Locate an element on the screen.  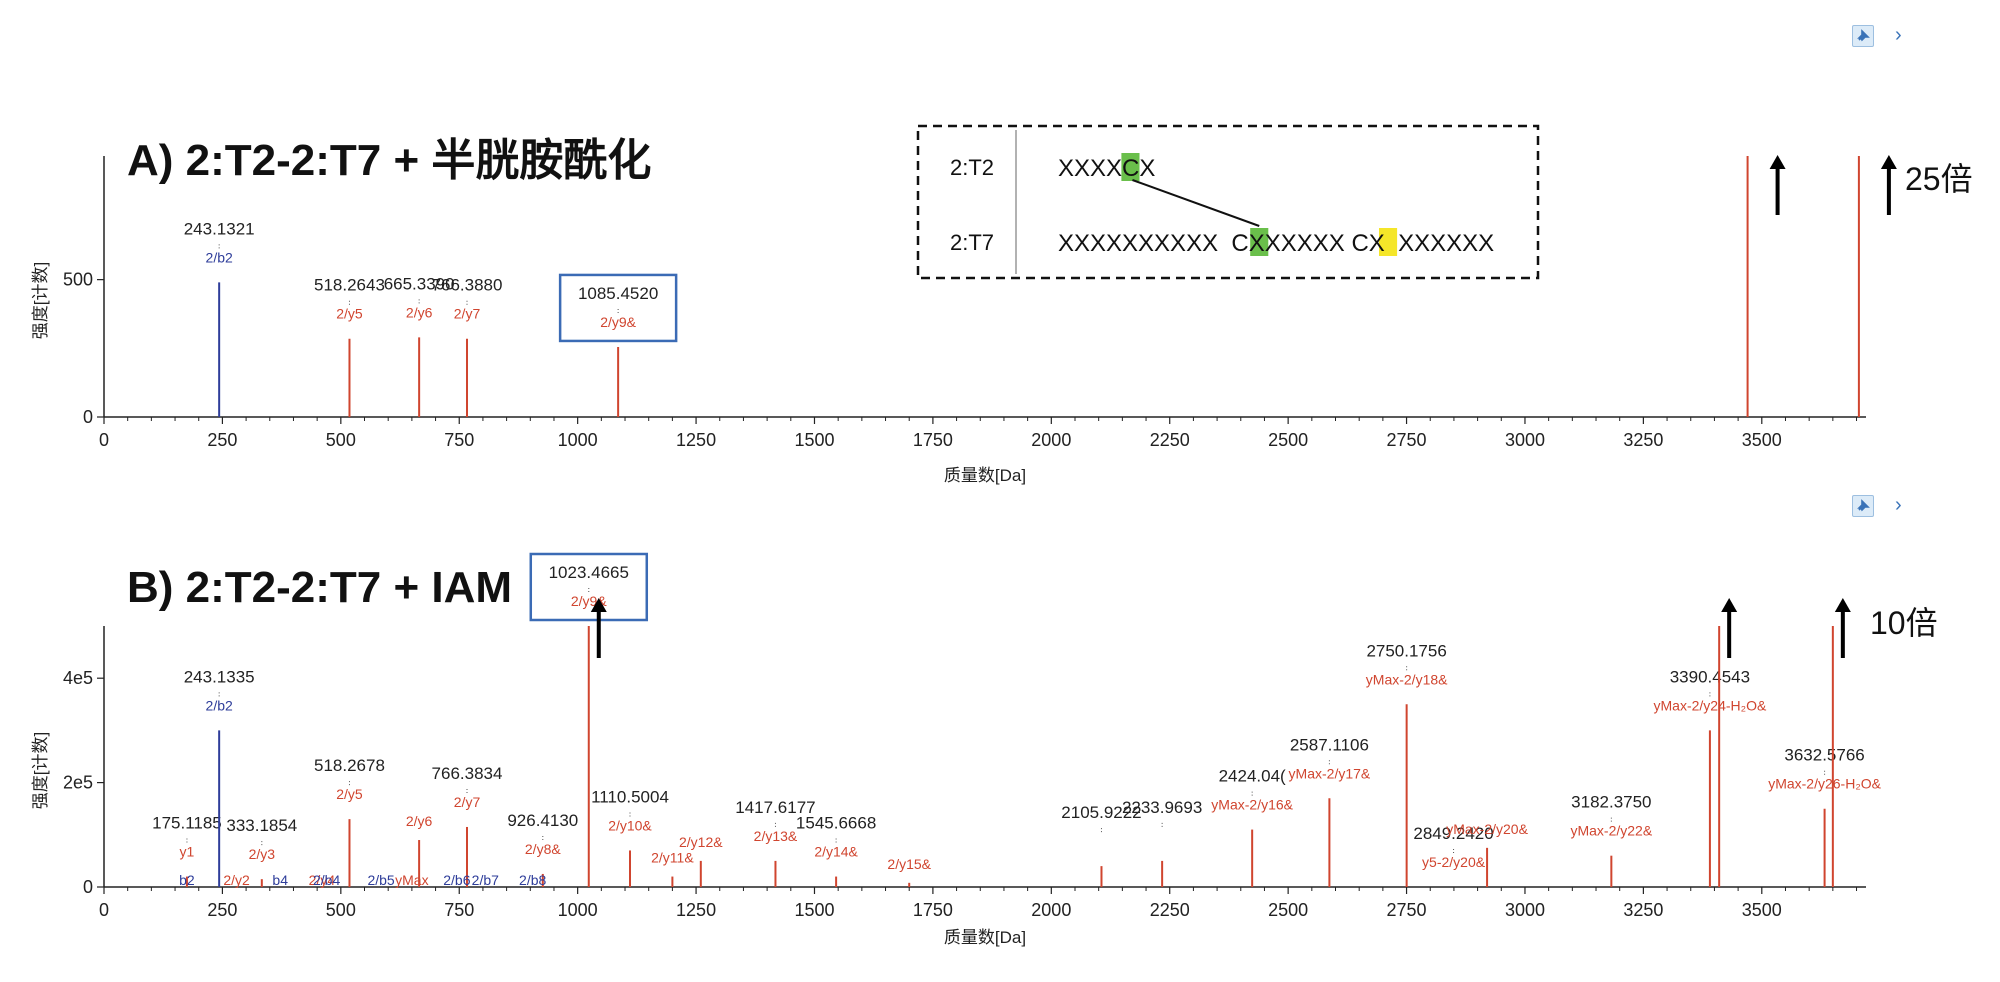
peak-ion-label: 2/y14& is located at coordinates (836, 852).